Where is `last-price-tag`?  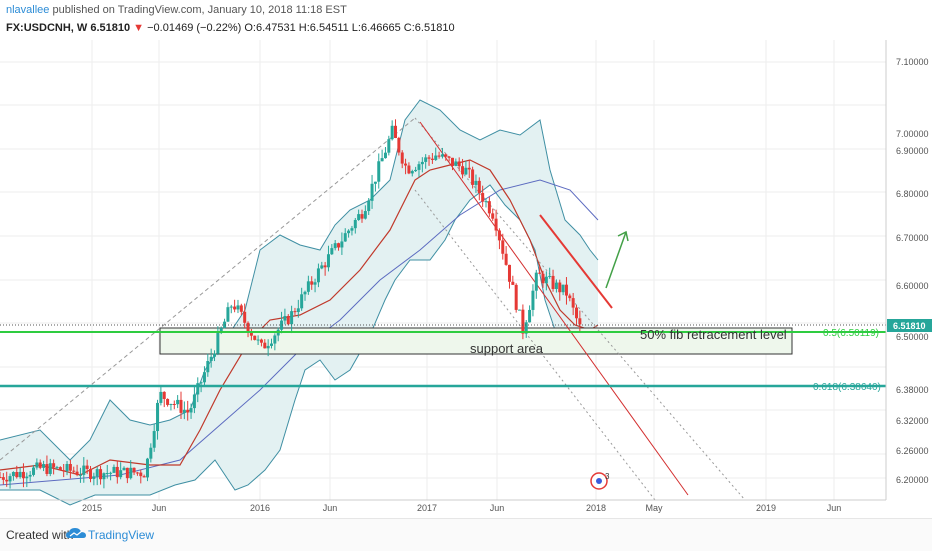
last-price-tag is located at coordinates (909, 325).